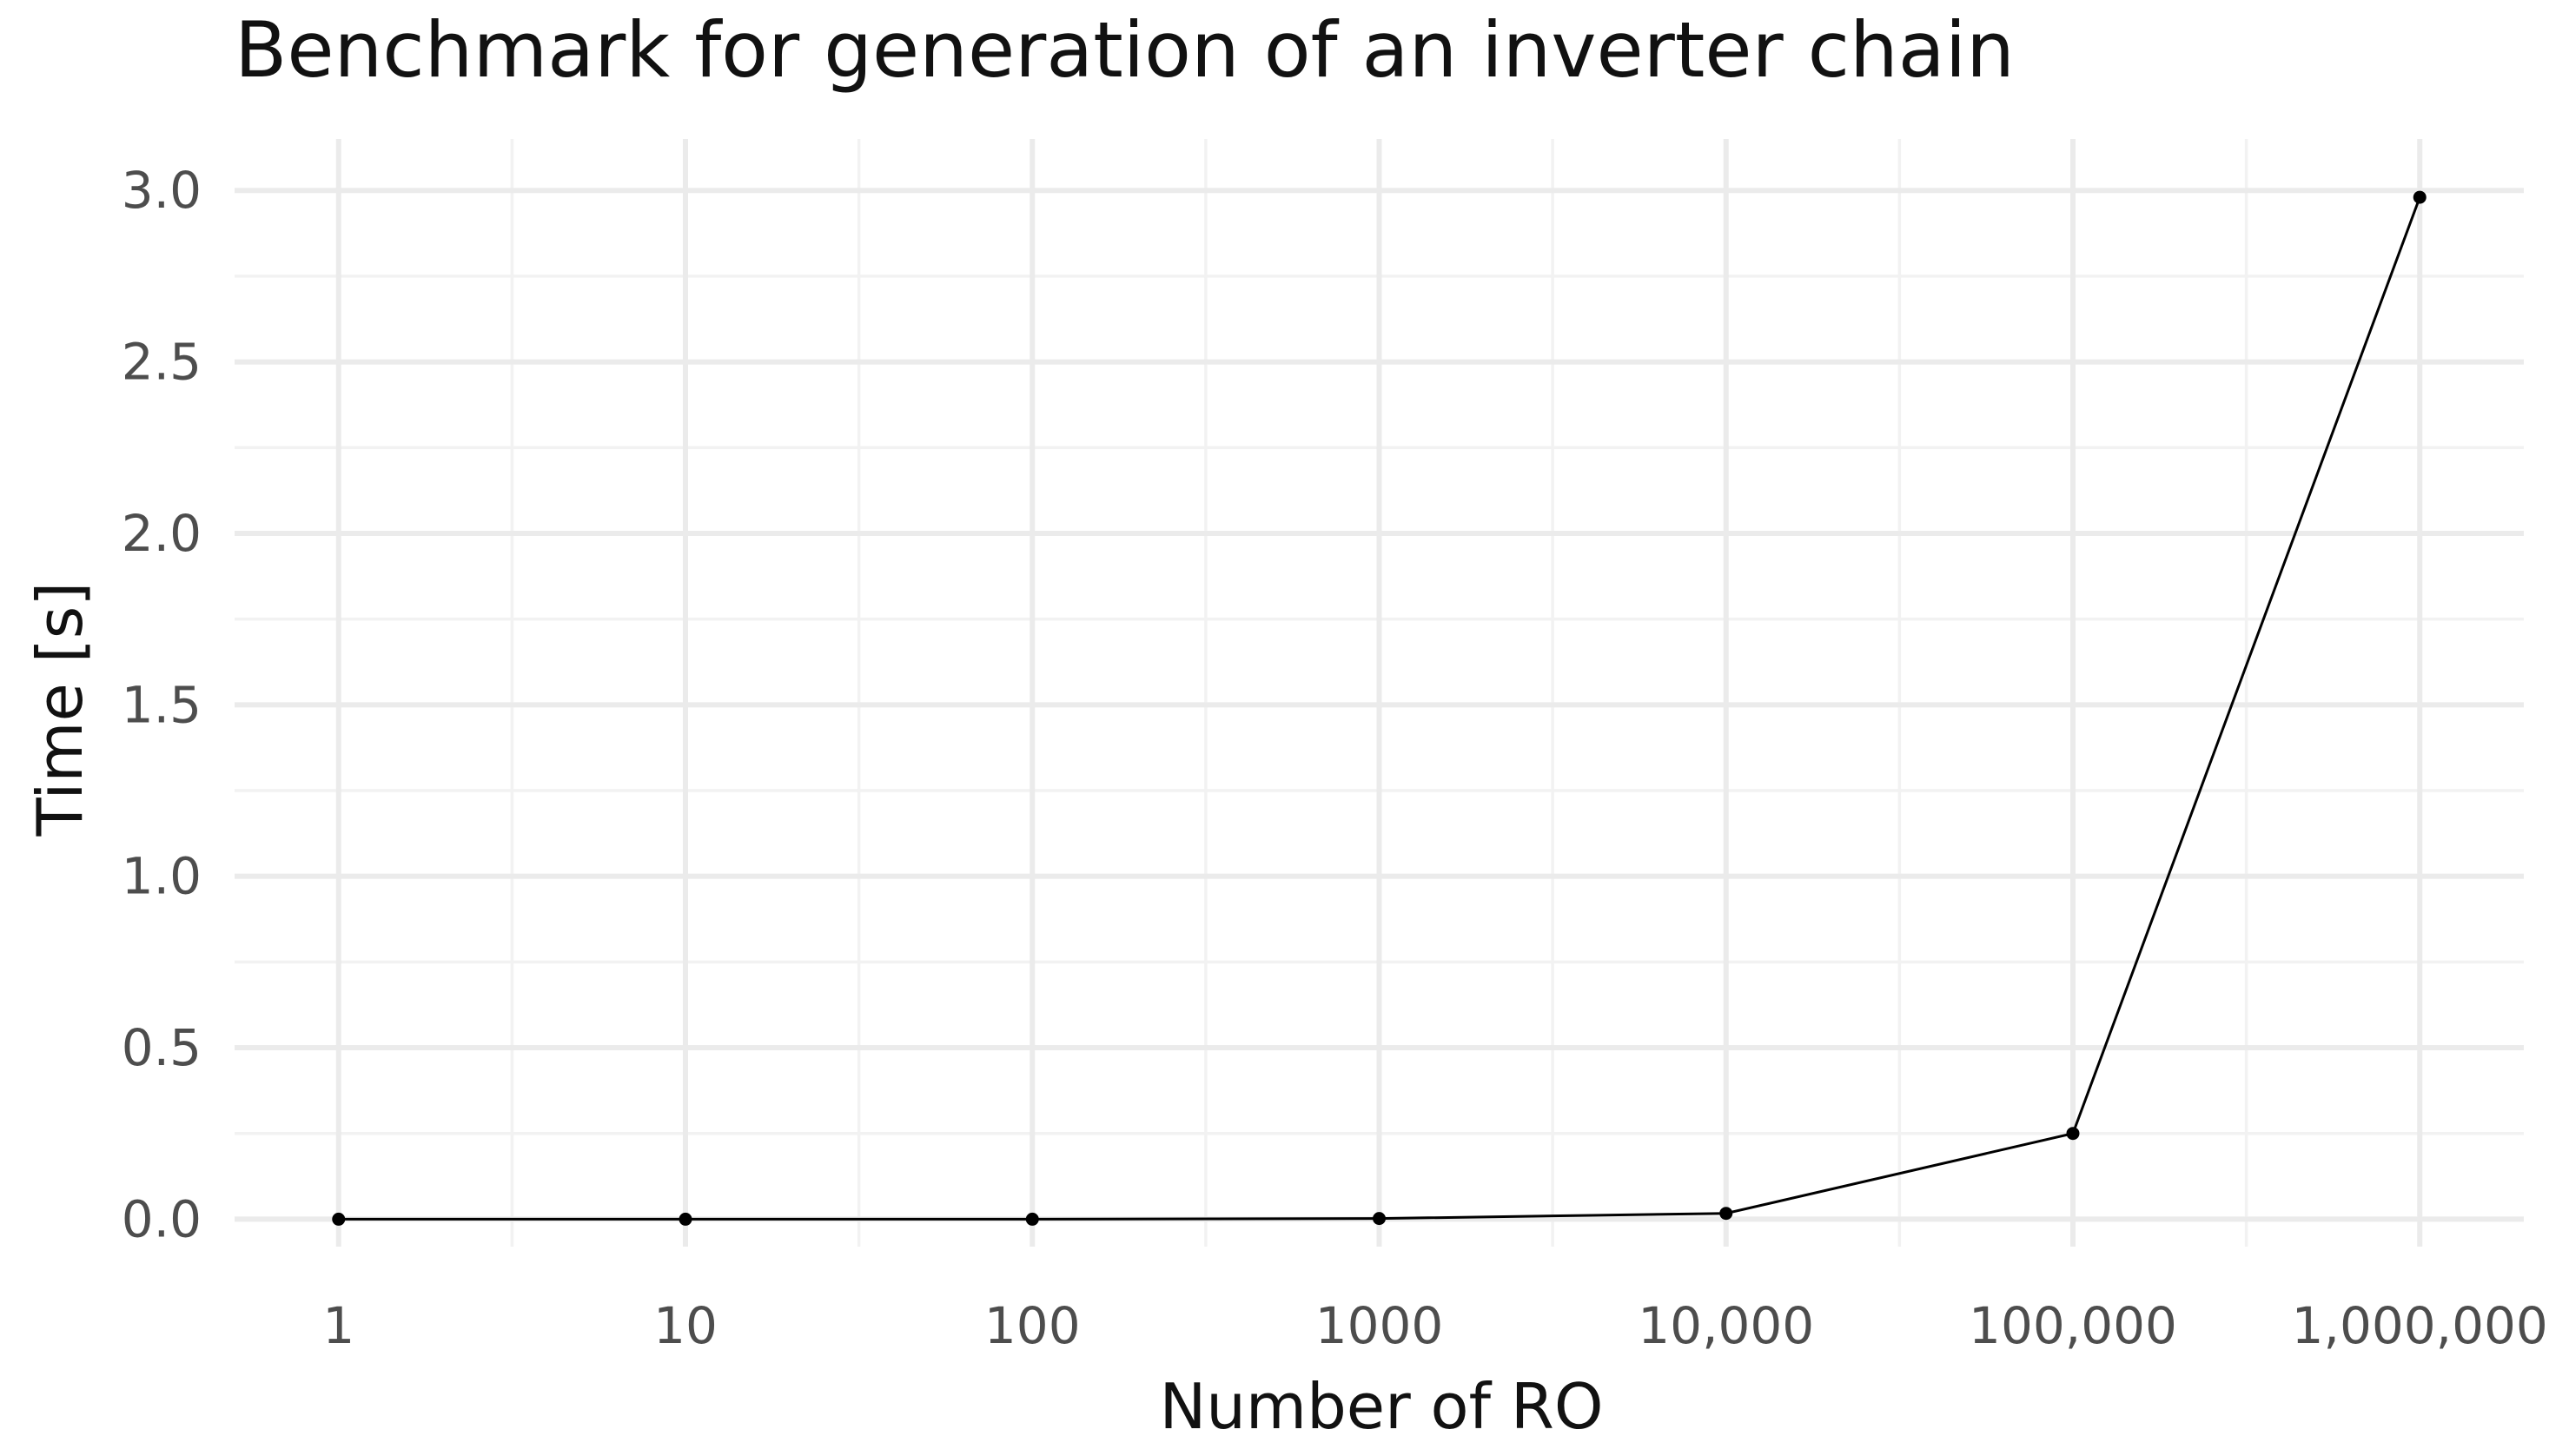  Describe the element at coordinates (59, 709) in the screenshot. I see `y-axis-title: Time [s]` at that location.